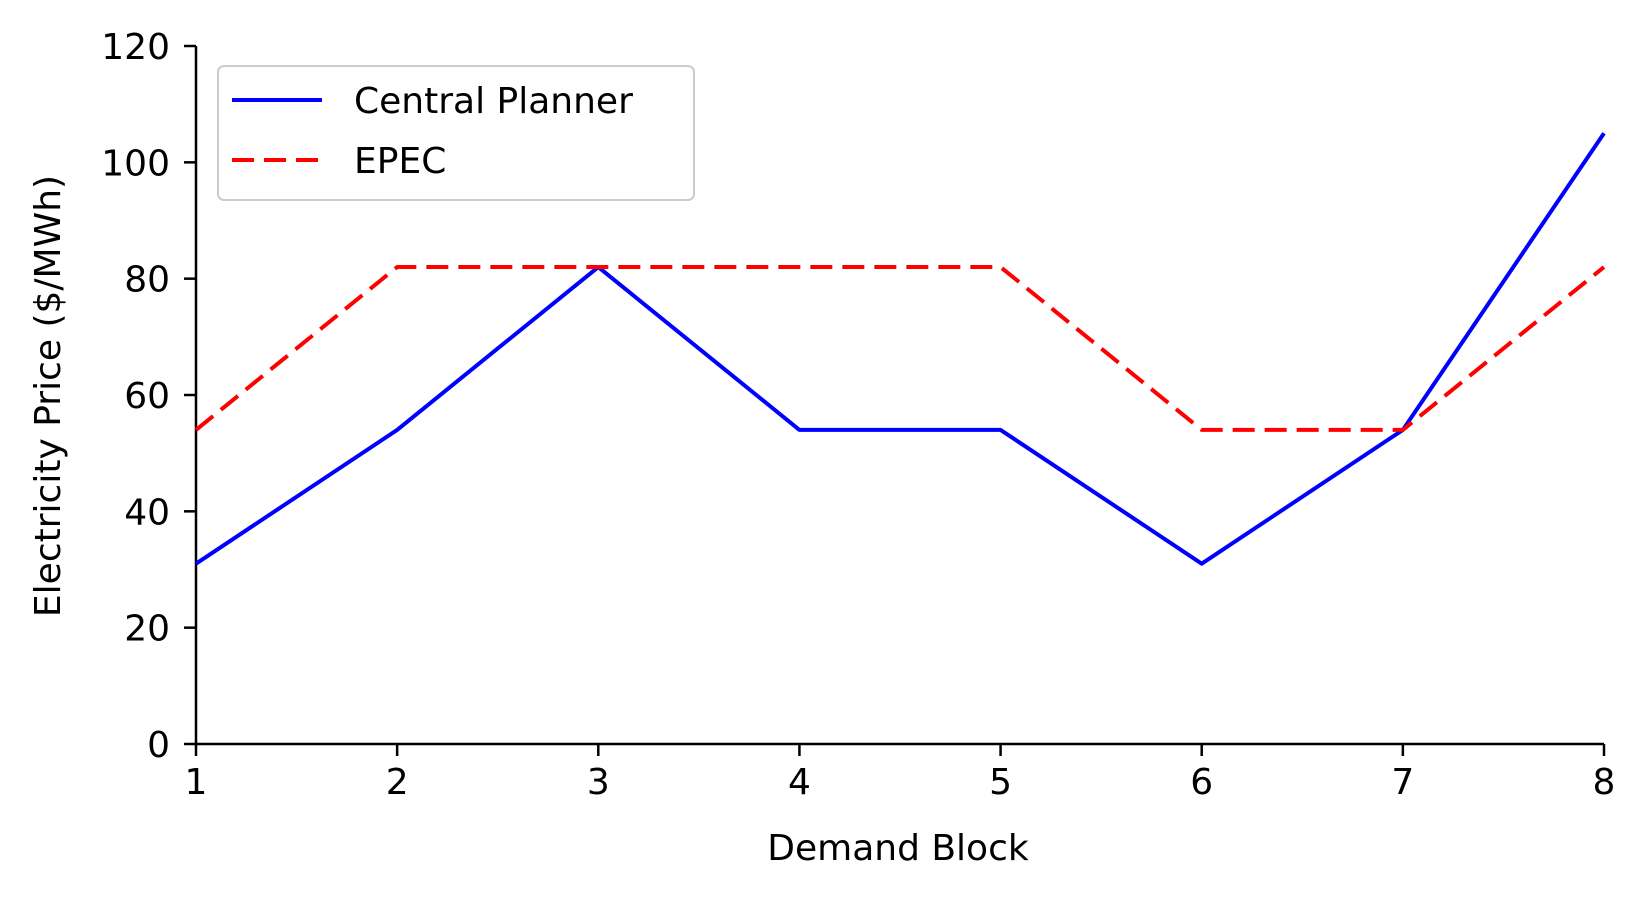  What do you see at coordinates (147, 629) in the screenshot?
I see `y-tick-label: 20` at bounding box center [147, 629].